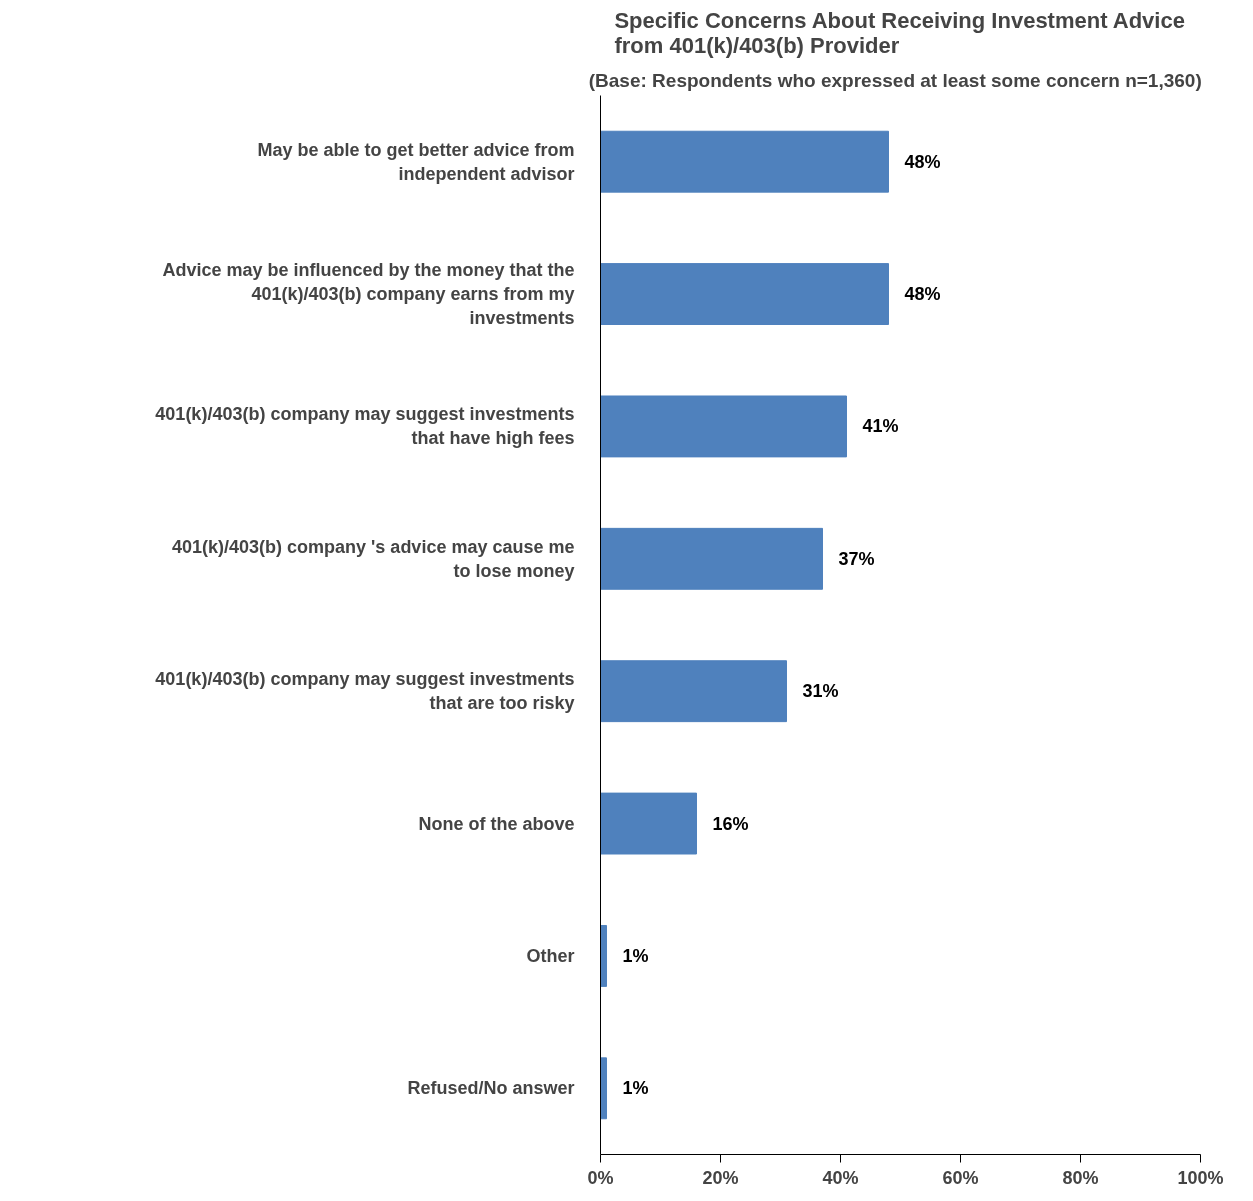 The image size is (1253, 1201). Describe the element at coordinates (1080, 1177) in the screenshot. I see `x-tick-label: 80%` at that location.